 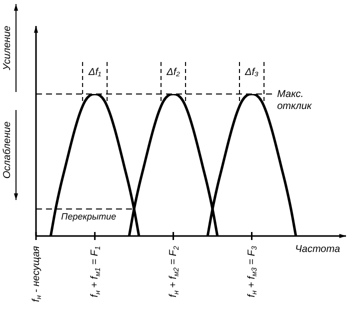 I want to click on text: Δf₁, so click(x=95, y=72).